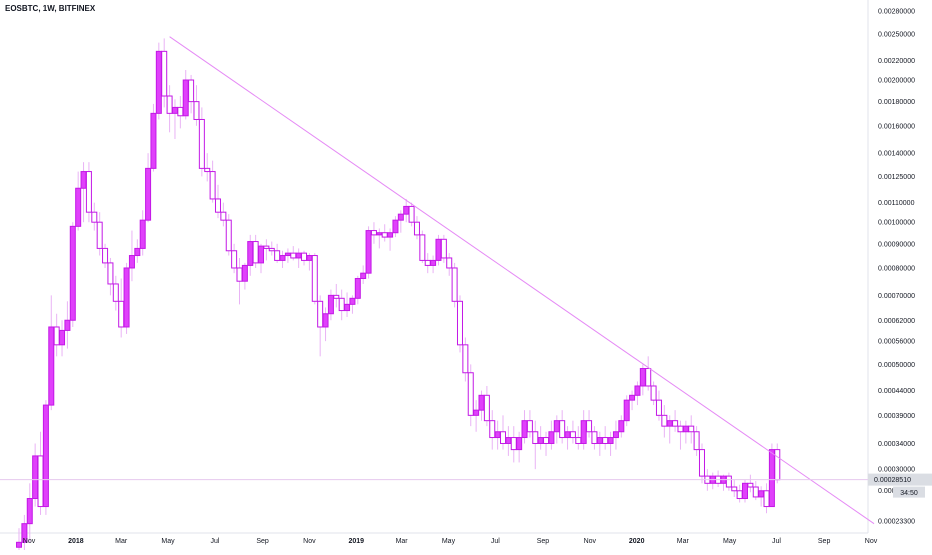 This screenshot has width=932, height=555. I want to click on price-tick-label: 0.00110000, so click(896, 203).